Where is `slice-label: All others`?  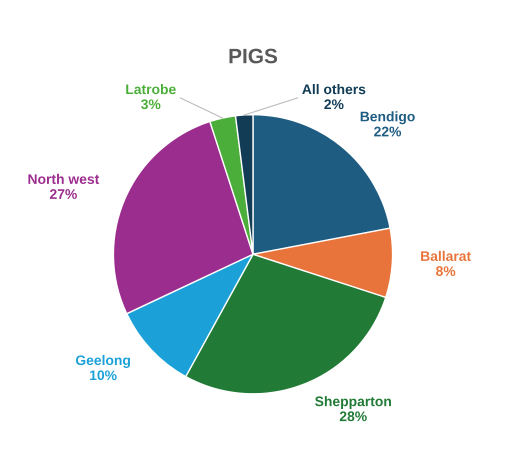
slice-label: All others is located at coordinates (334, 89).